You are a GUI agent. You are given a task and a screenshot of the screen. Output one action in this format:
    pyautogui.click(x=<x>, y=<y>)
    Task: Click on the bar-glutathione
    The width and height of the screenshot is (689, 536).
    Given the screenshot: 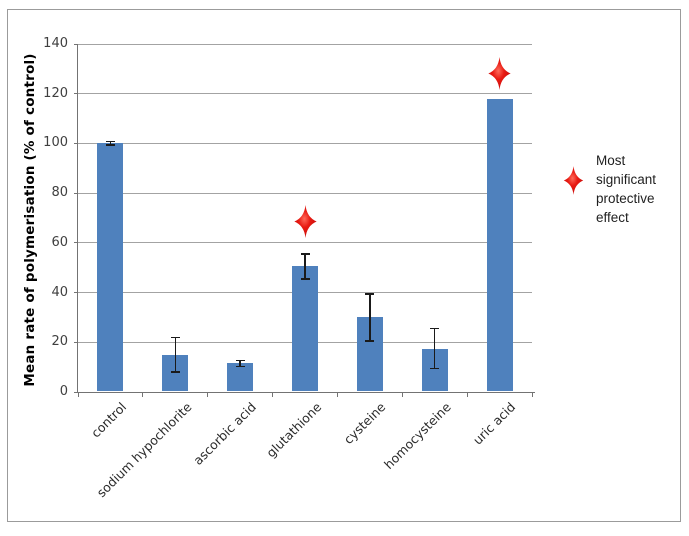 What is the action you would take?
    pyautogui.click(x=305, y=328)
    